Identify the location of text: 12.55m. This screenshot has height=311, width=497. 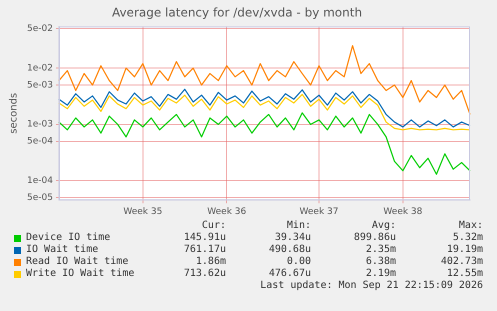
(464, 273).